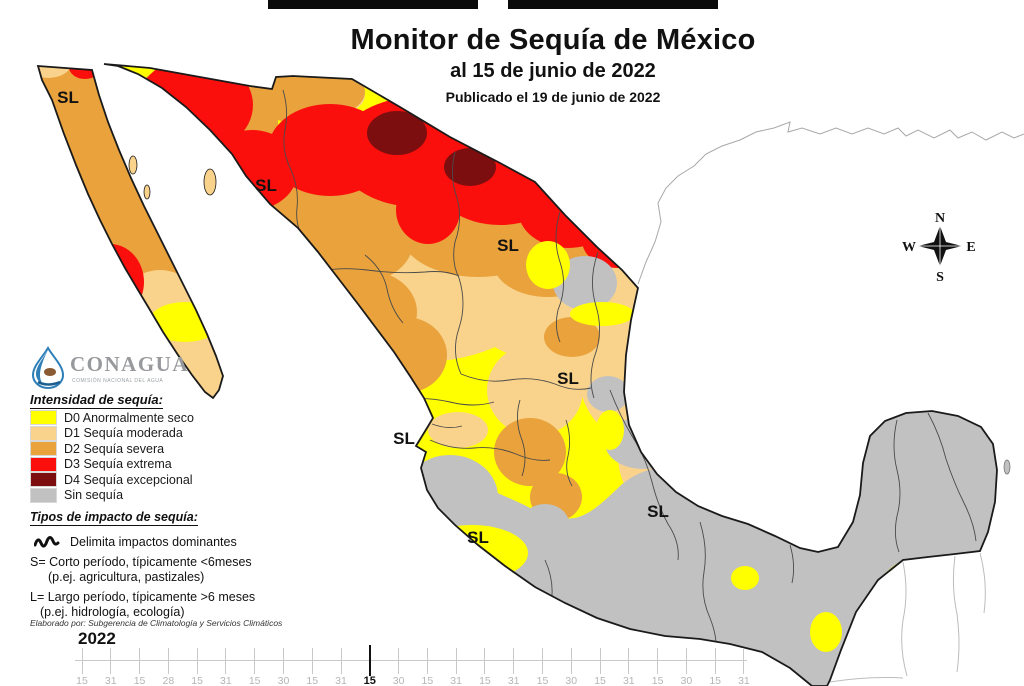  Describe the element at coordinates (112, 612) in the screenshot. I see `impact-long-term-examples: (p.ej. hidrología, ecología)` at that location.